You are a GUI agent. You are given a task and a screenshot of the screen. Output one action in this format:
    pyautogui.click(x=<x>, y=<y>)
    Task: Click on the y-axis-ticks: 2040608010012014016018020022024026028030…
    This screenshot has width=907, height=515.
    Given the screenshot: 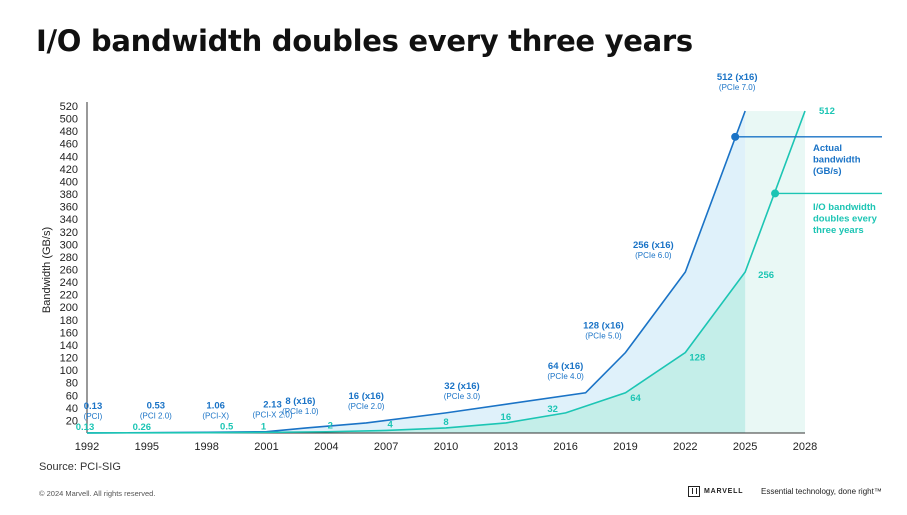 What is the action you would take?
    pyautogui.click(x=69, y=264)
    